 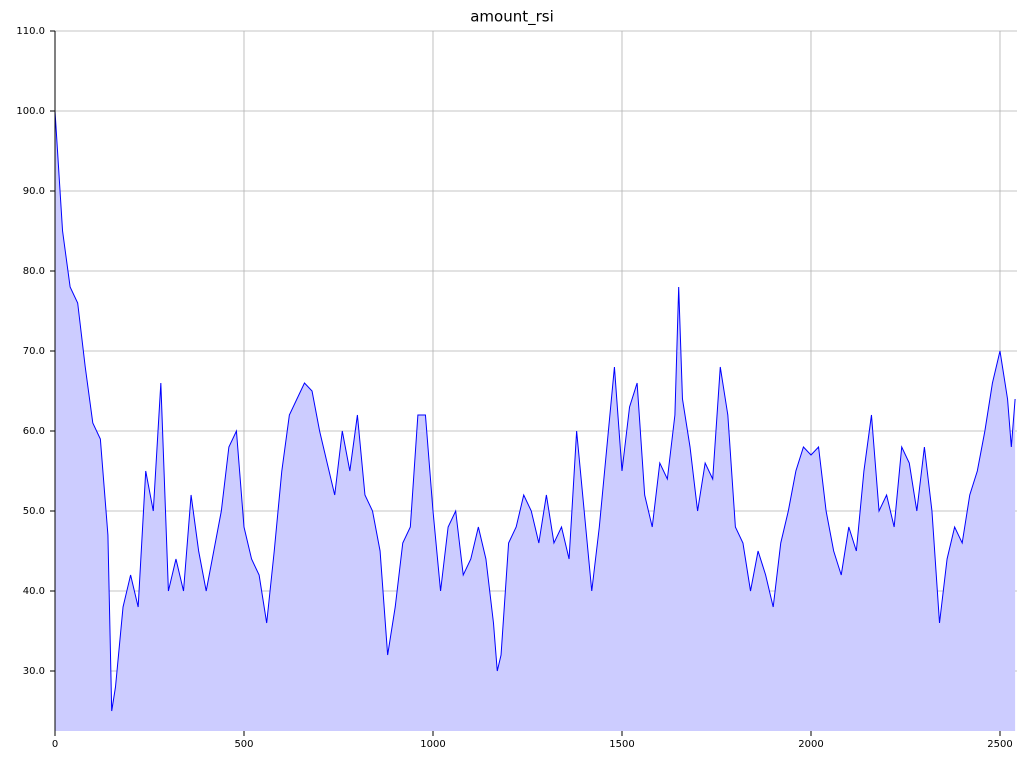 I want to click on y-tick-label: 90.0, so click(x=34, y=191).